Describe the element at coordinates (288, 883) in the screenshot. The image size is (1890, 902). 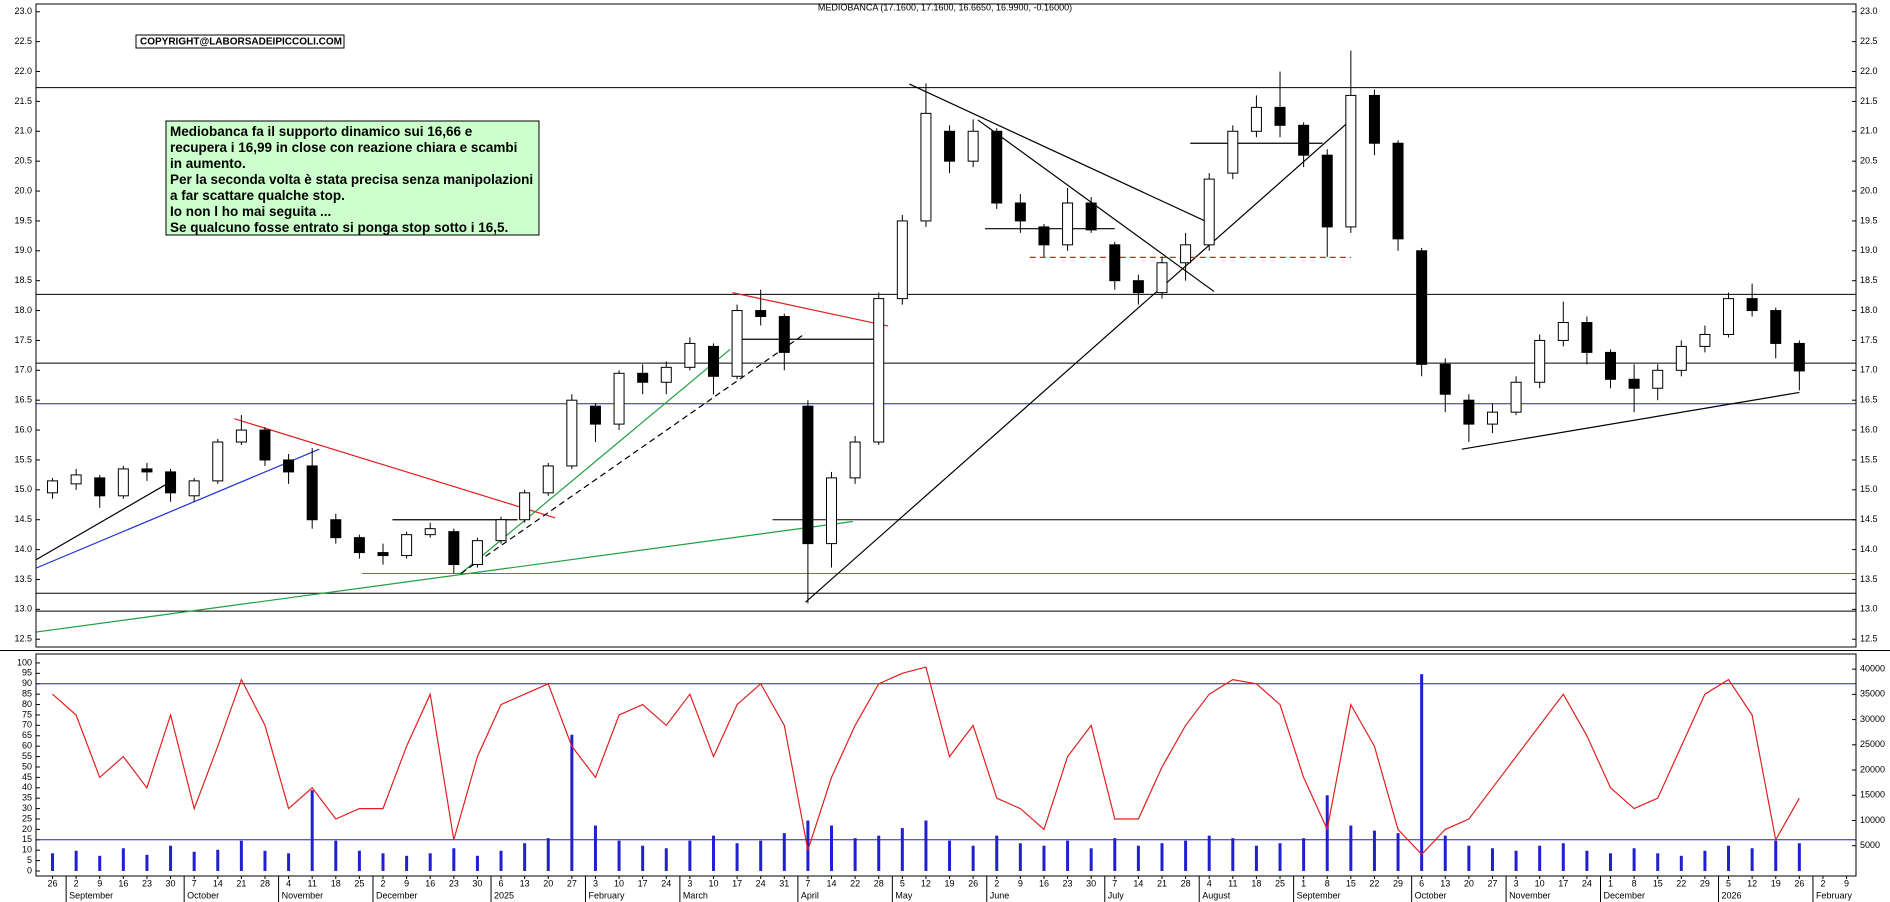
I see `x-tick-label: 4` at that location.